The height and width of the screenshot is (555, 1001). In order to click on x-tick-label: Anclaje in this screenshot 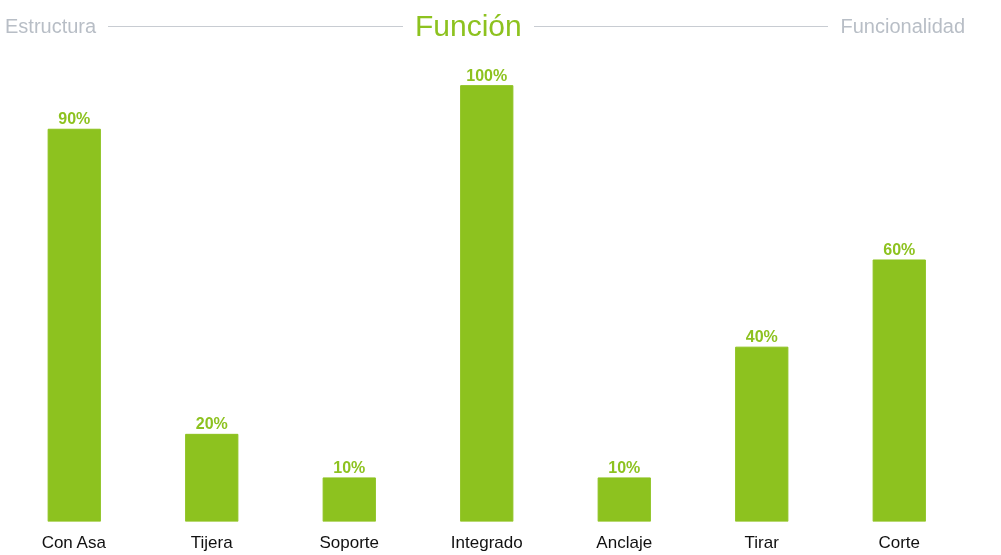, I will do `click(624, 542)`.